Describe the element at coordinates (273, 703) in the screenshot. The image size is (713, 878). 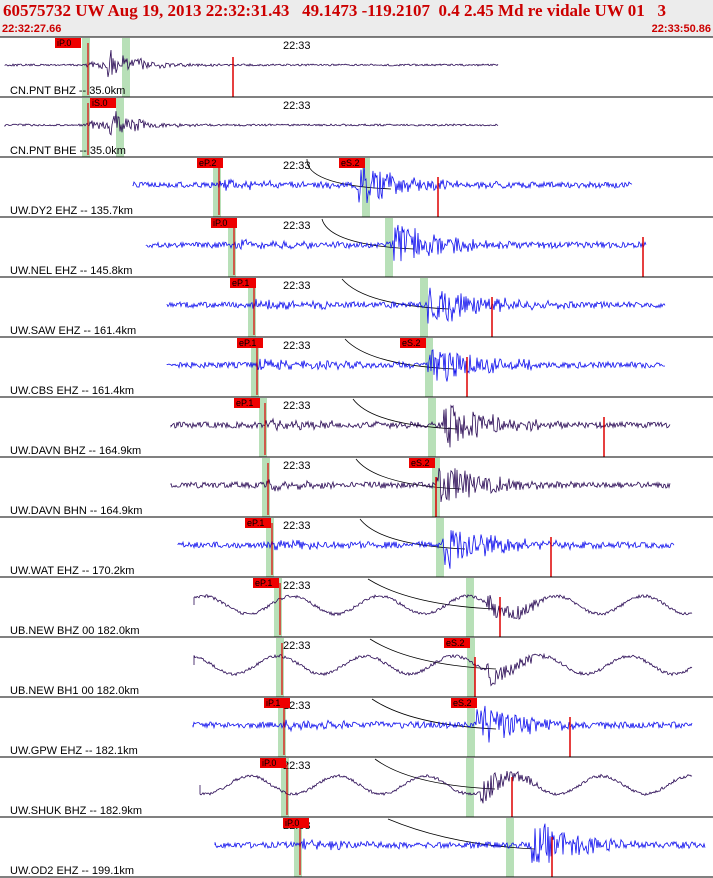
I see `p-pick-label: iP.1` at that location.